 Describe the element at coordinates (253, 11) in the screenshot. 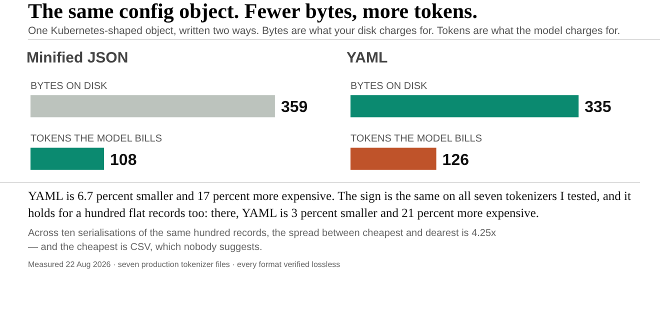

I see `text: The same config object. Fewer bytes, more tokens.` at that location.